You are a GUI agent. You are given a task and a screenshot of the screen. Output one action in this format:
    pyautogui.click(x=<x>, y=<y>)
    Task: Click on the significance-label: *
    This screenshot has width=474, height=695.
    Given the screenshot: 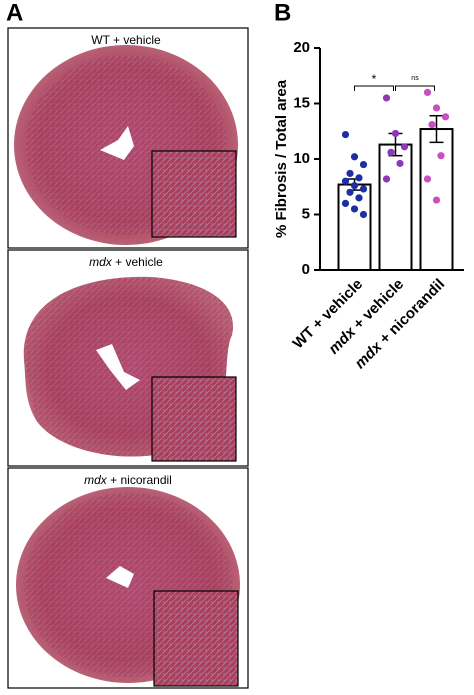 What is the action you would take?
    pyautogui.click(x=374, y=79)
    